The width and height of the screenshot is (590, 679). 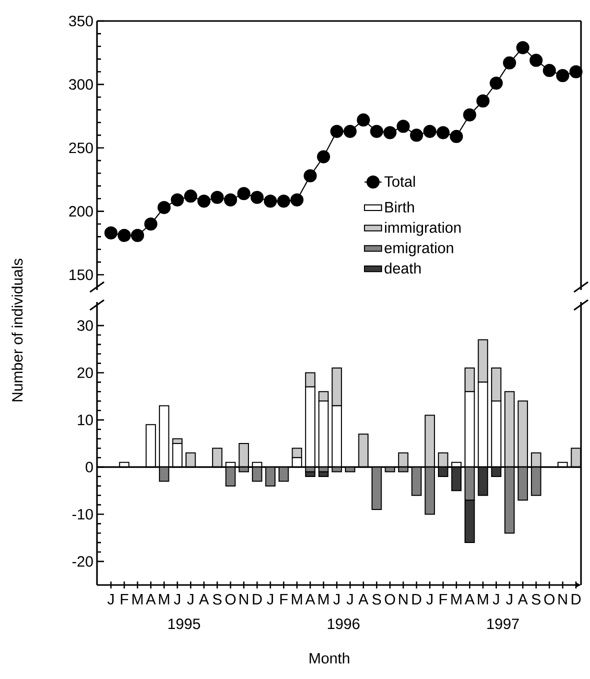 I want to click on y-tick-label: 30, so click(x=85, y=325).